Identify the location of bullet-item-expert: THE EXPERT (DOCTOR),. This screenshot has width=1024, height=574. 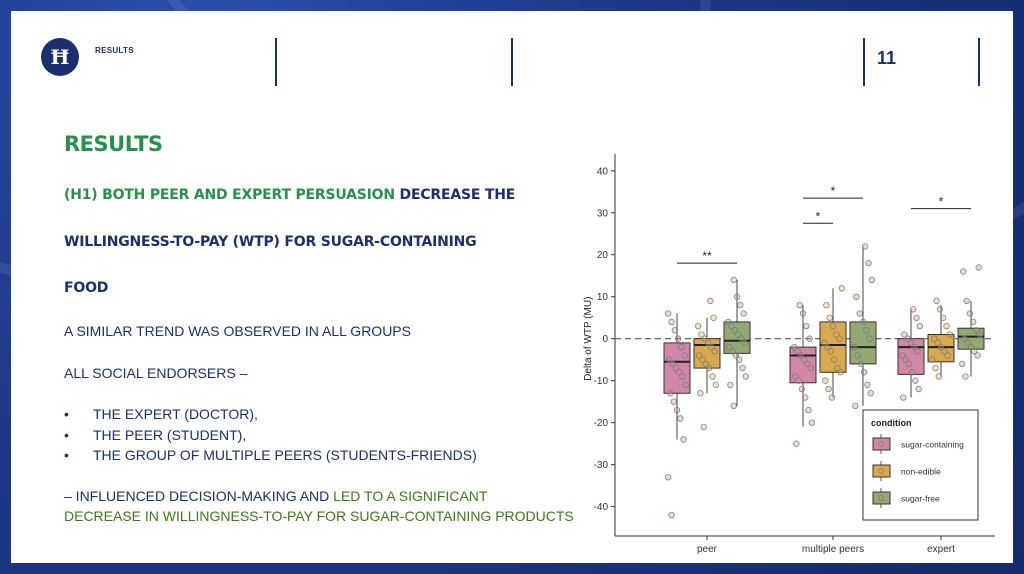
(175, 414).